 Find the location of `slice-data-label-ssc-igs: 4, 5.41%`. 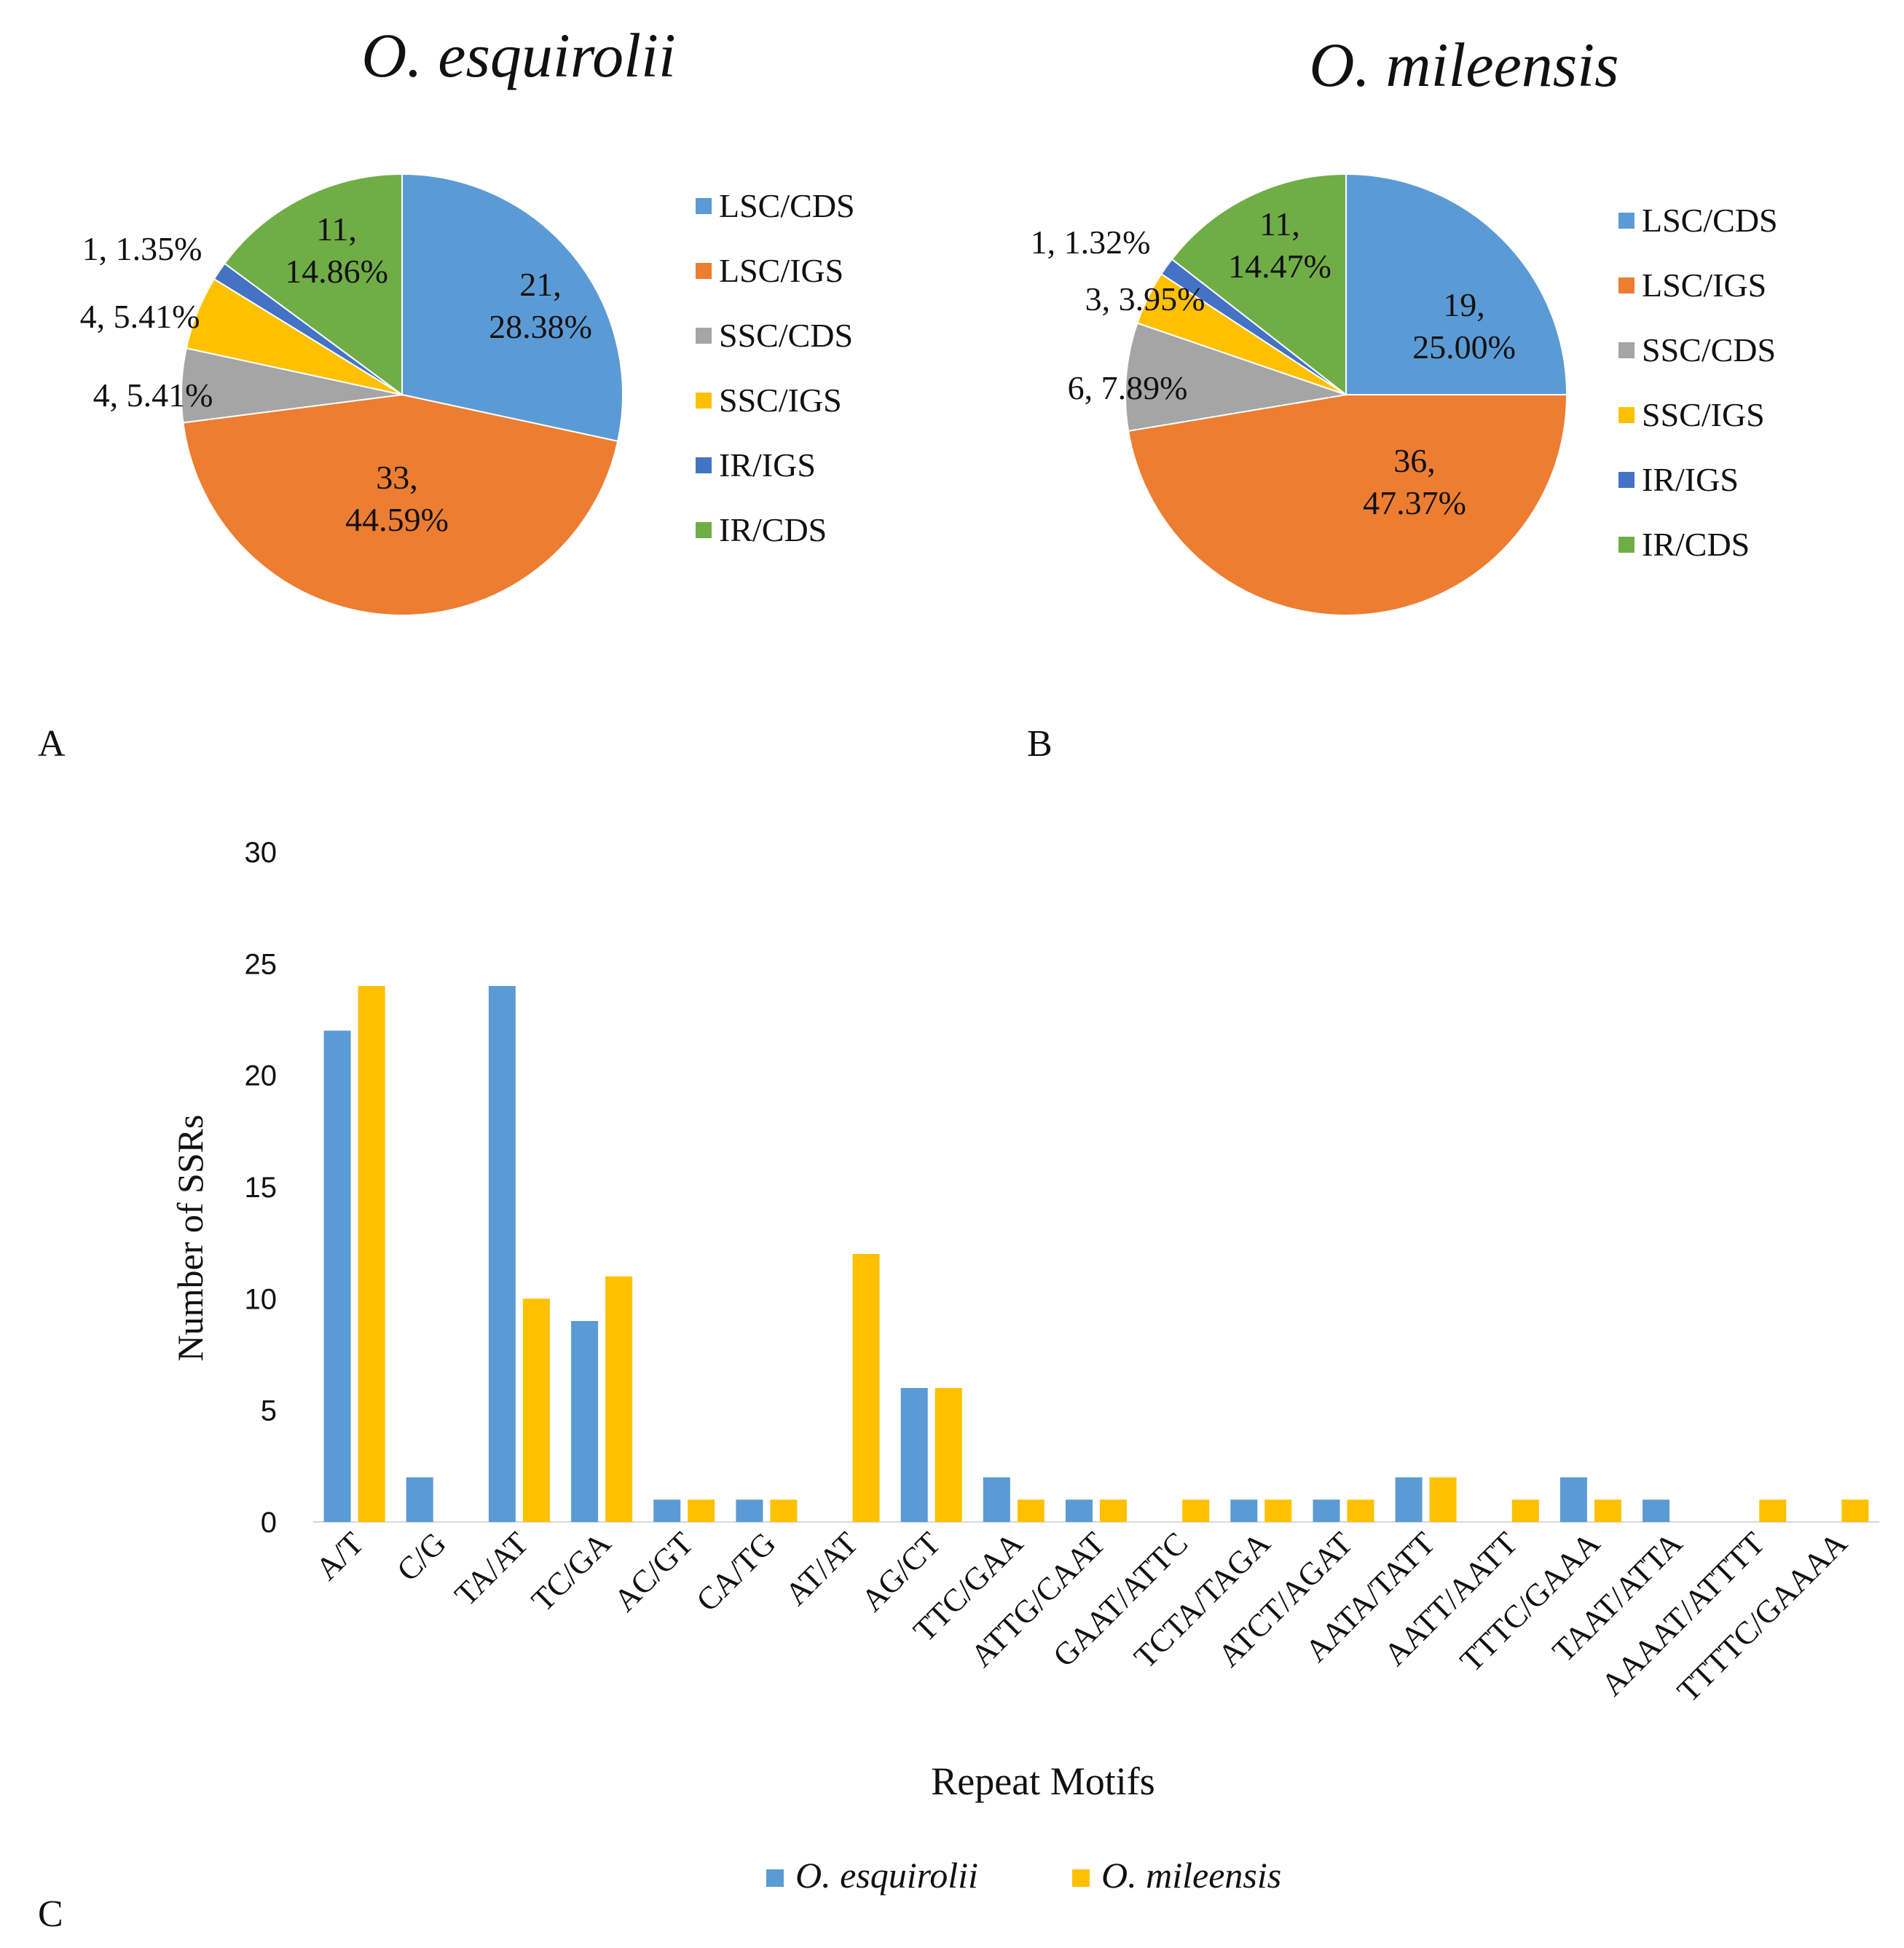

slice-data-label-ssc-igs: 4, 5.41% is located at coordinates (140, 316).